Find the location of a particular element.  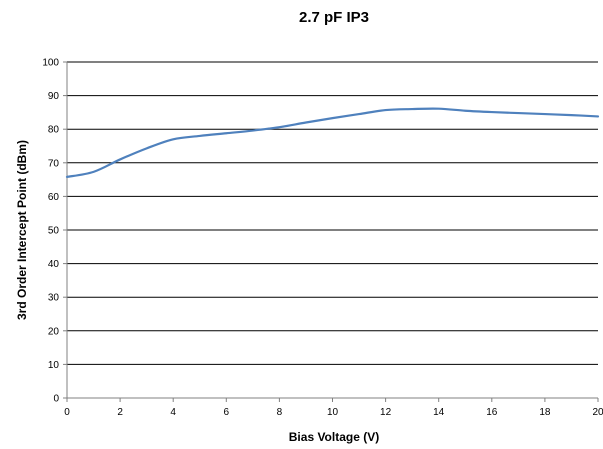

x-tick-label: 6 is located at coordinates (227, 412).